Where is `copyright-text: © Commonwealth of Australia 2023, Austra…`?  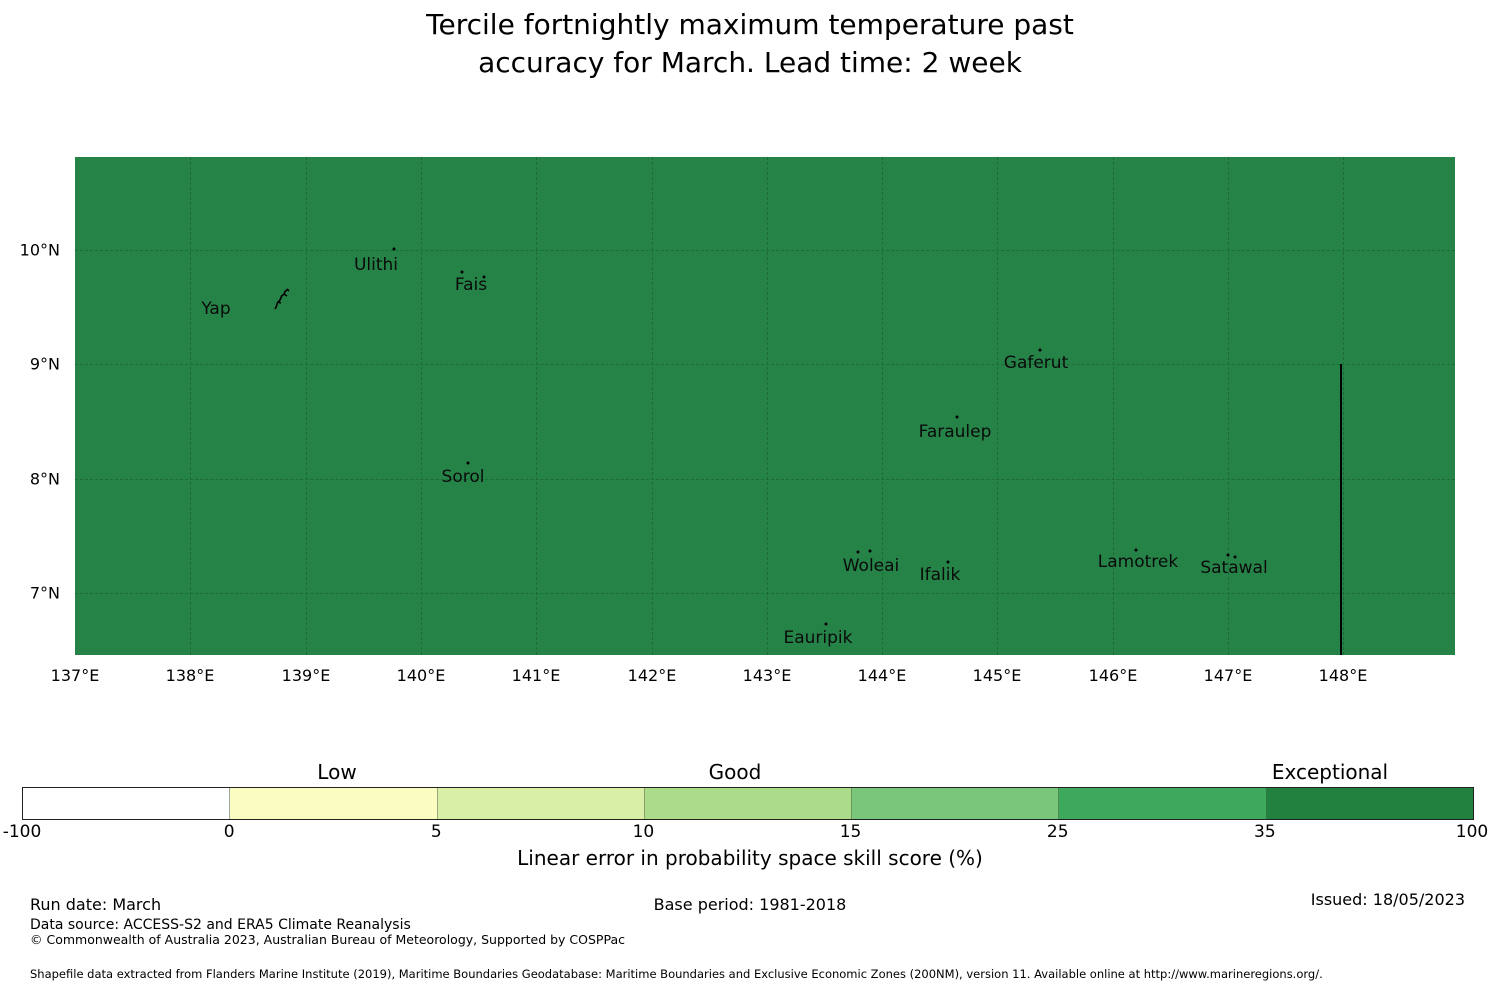 copyright-text: © Commonwealth of Australia 2023, Austra… is located at coordinates (327, 939).